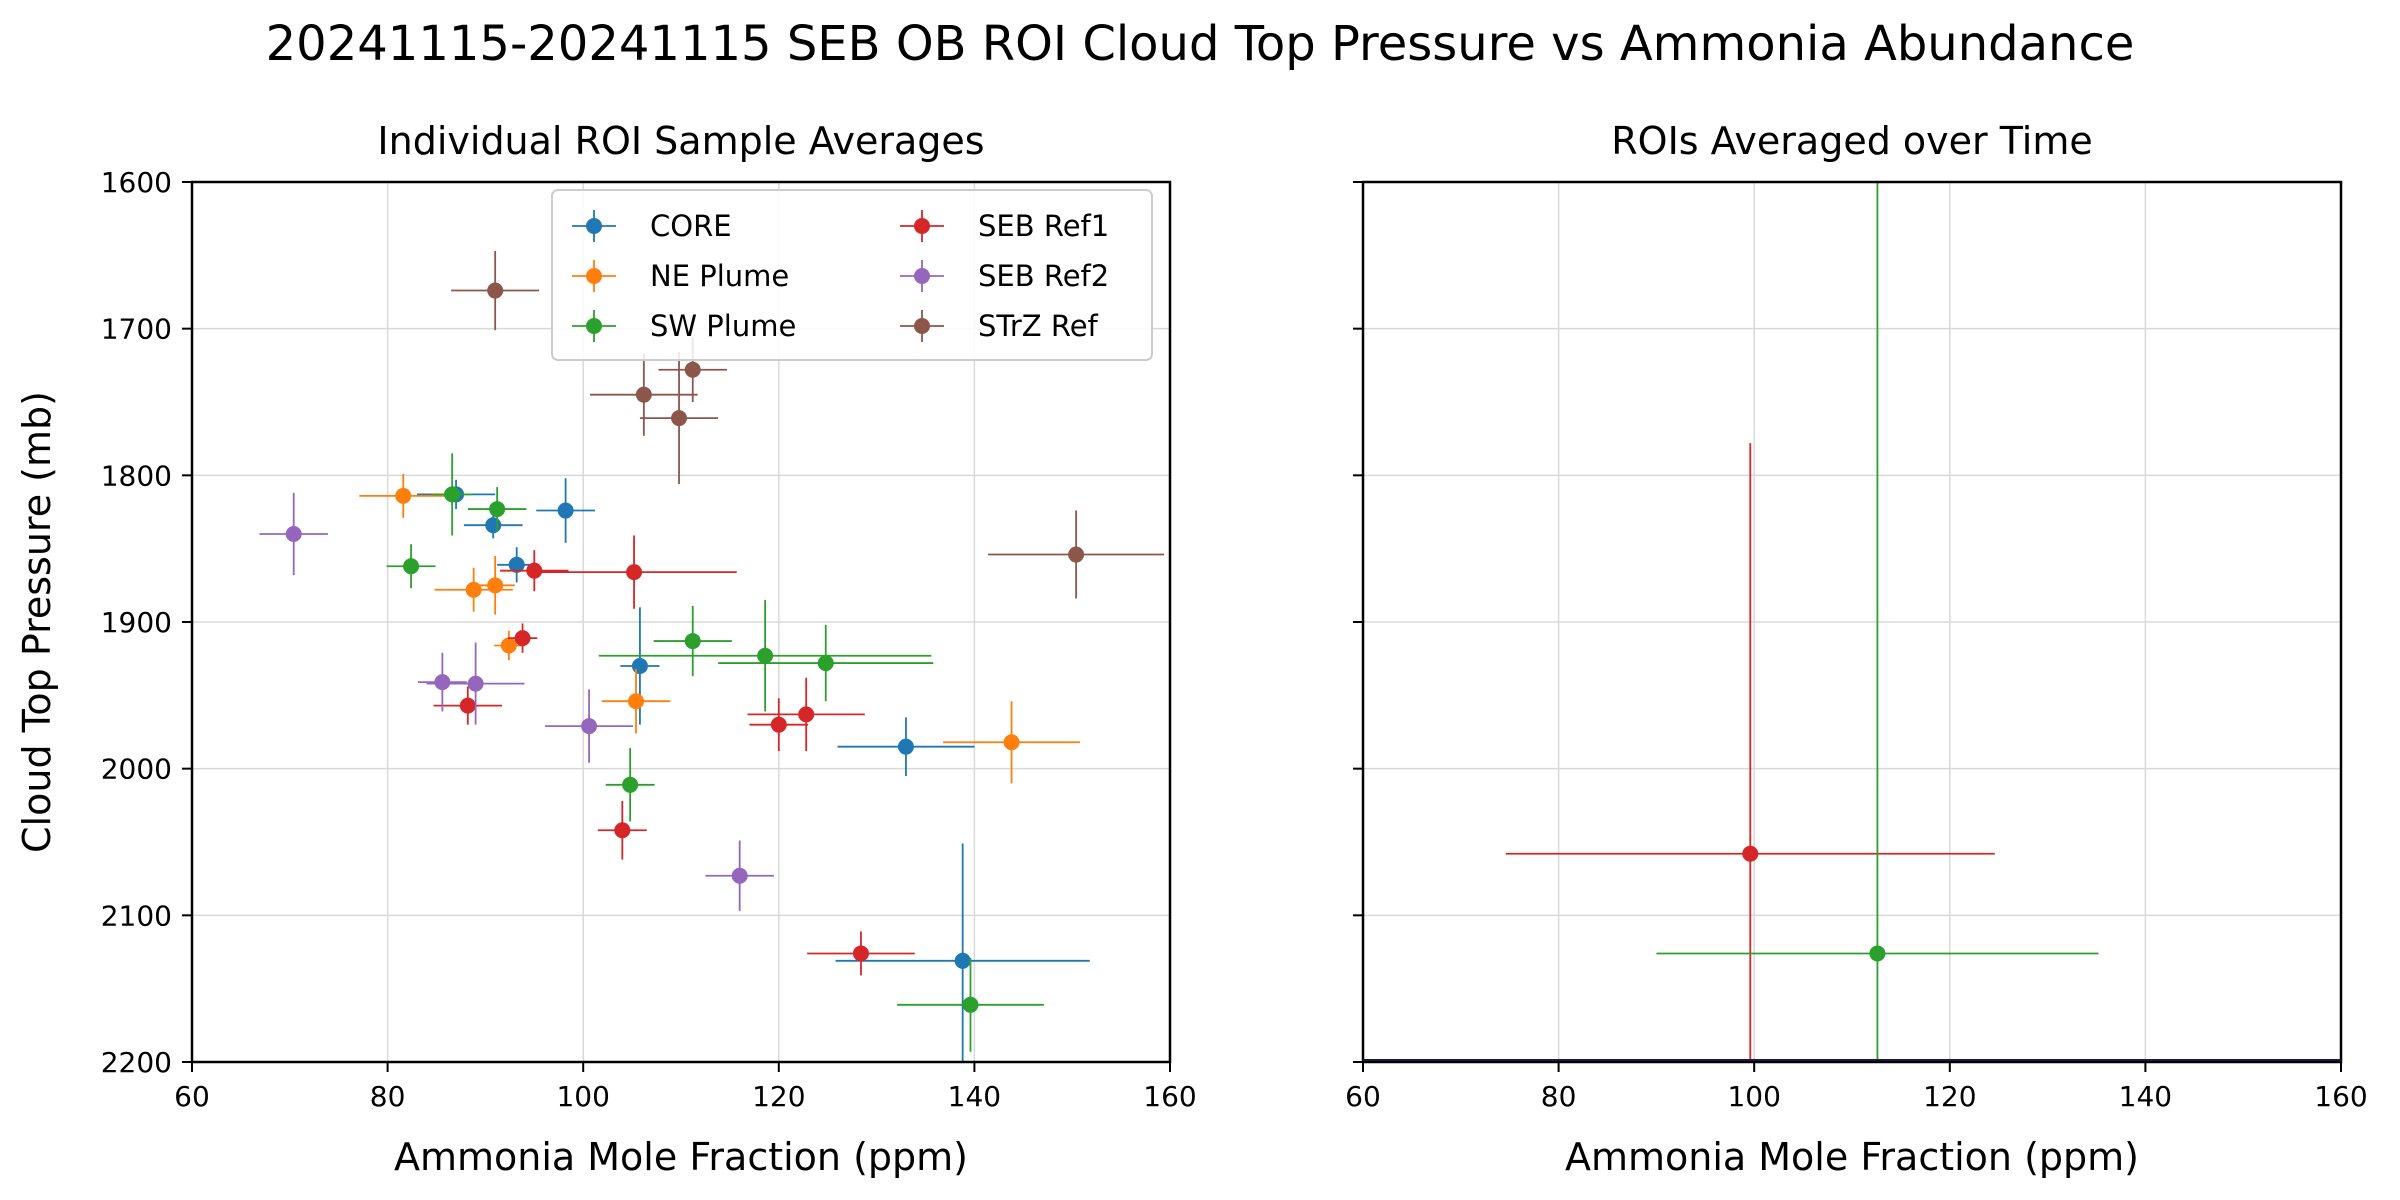 Image resolution: width=2400 pixels, height=1200 pixels. Describe the element at coordinates (1851, 141) in the screenshot. I see `right-plot-title: ROIs Averaged over Time` at that location.